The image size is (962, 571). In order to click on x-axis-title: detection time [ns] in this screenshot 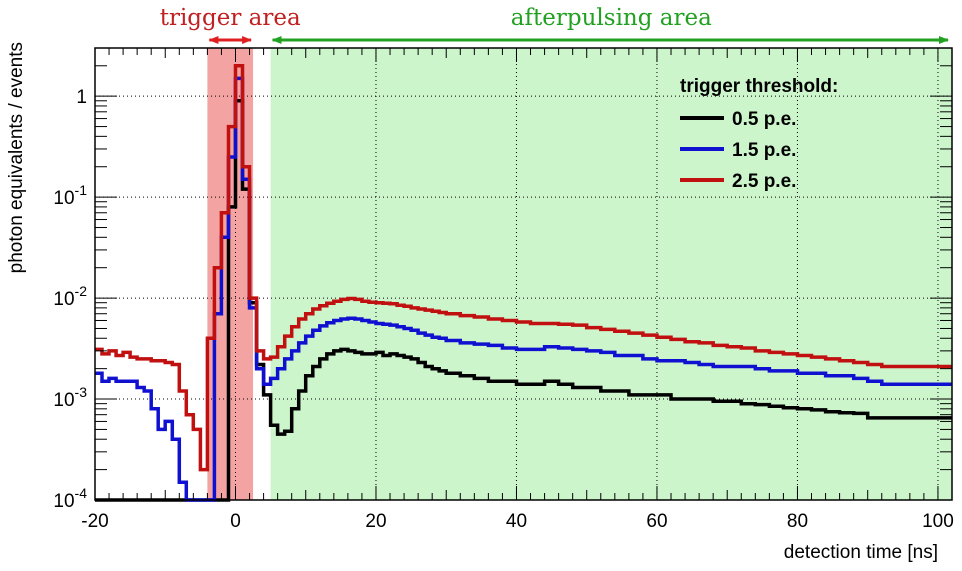, I will do `click(861, 552)`.